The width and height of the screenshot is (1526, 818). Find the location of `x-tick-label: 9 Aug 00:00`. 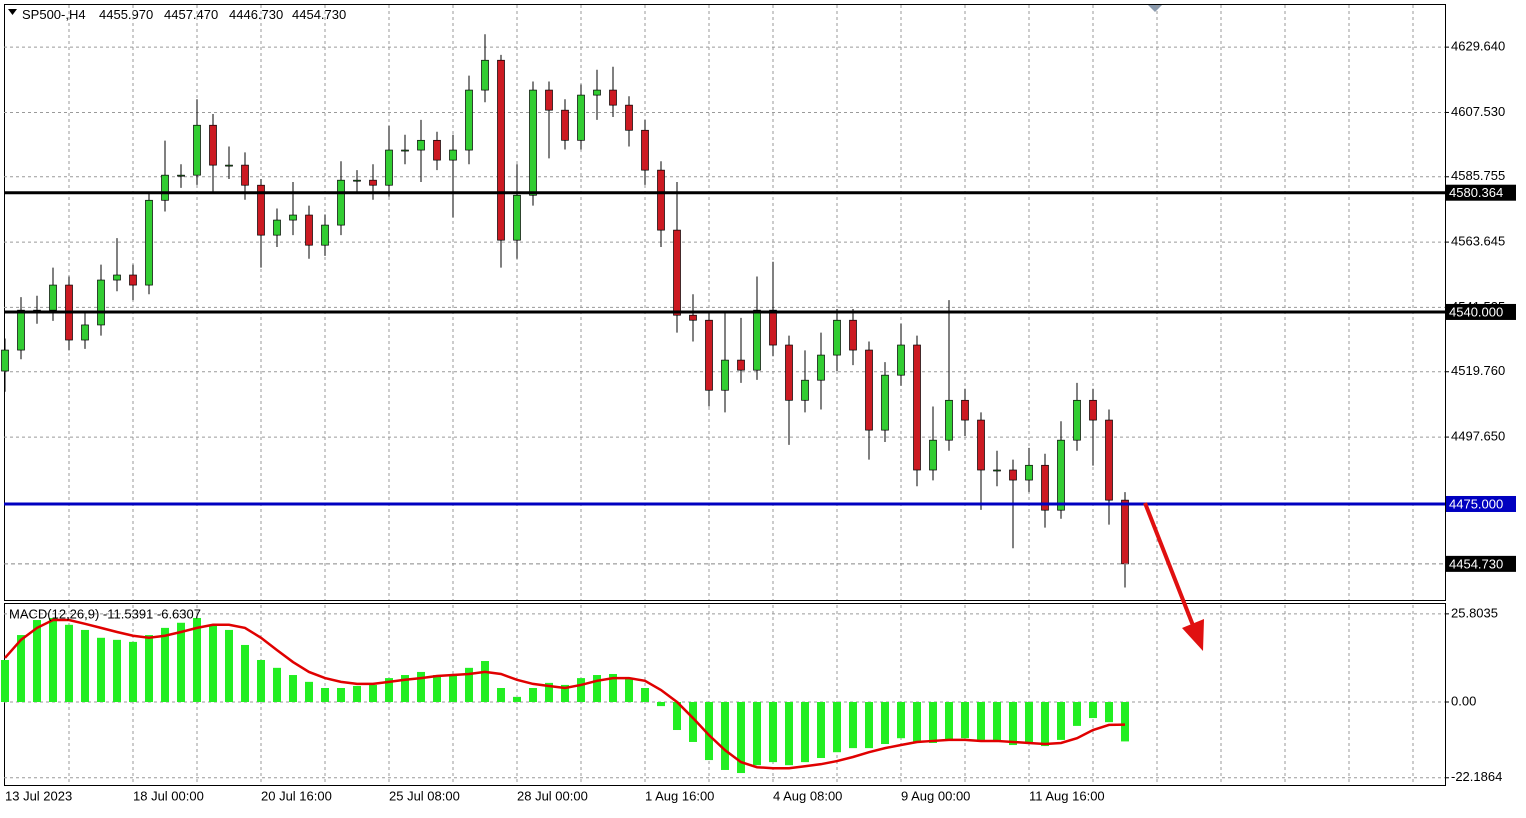

x-tick-label: 9 Aug 00:00 is located at coordinates (935, 795).